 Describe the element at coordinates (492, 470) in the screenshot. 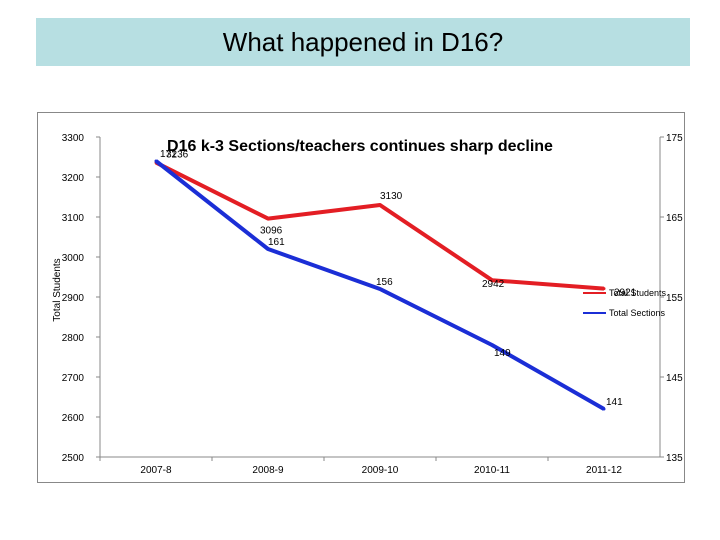

I see `x-tick-label: 2010-11` at that location.